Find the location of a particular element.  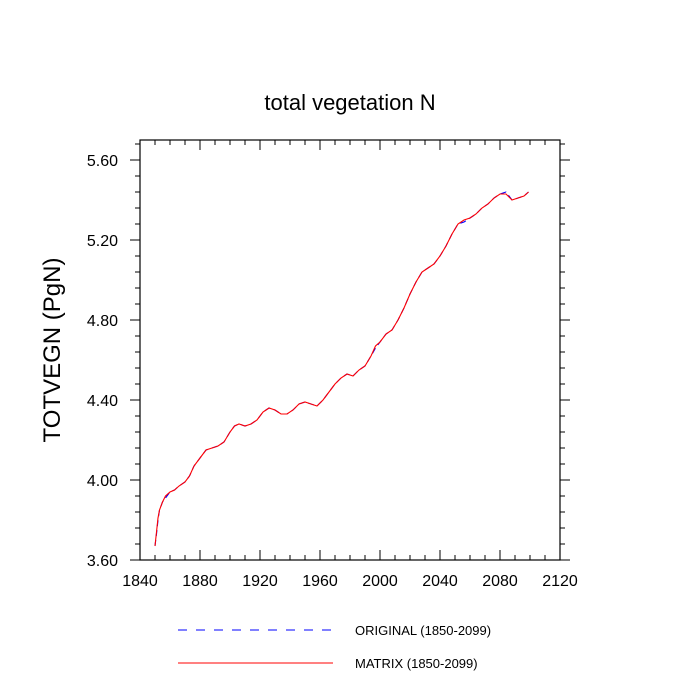

x-tick-label: 2040 is located at coordinates (440, 581).